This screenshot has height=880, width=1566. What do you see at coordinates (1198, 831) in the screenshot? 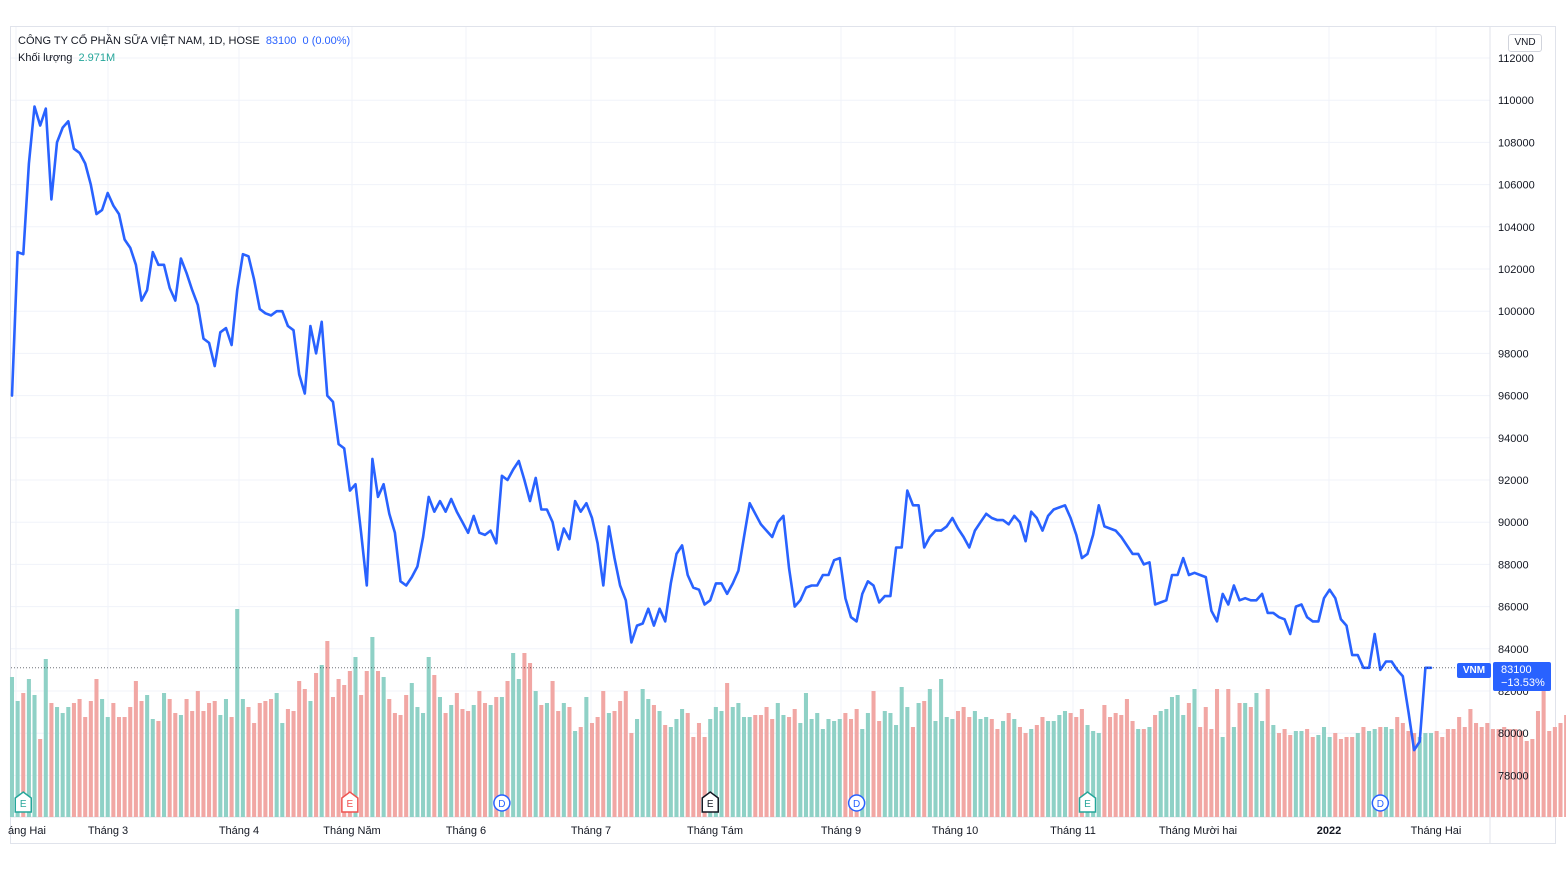
I see `x-tick-label: Tháng Mười hai` at bounding box center [1198, 831].